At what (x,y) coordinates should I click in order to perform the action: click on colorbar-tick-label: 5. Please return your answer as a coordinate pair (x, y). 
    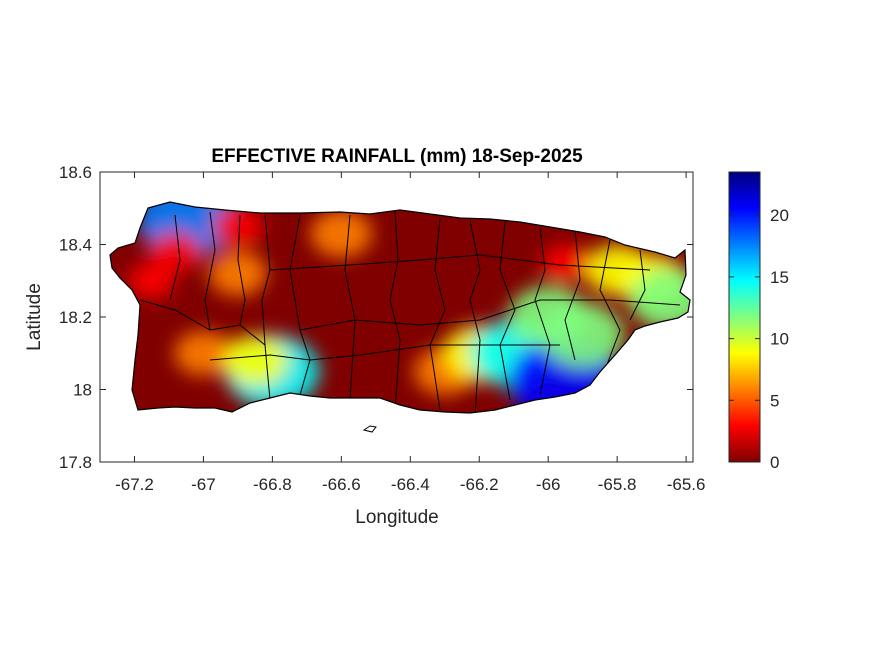
    Looking at the image, I should click on (774, 400).